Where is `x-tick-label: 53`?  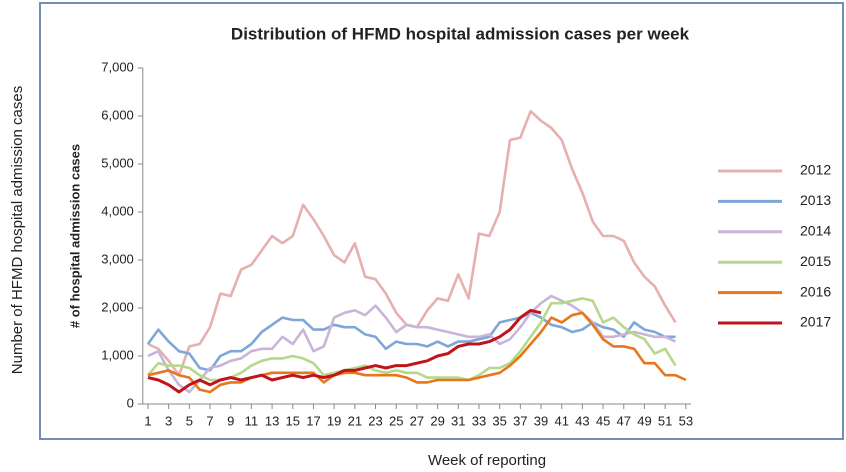
x-tick-label: 53 is located at coordinates (686, 420).